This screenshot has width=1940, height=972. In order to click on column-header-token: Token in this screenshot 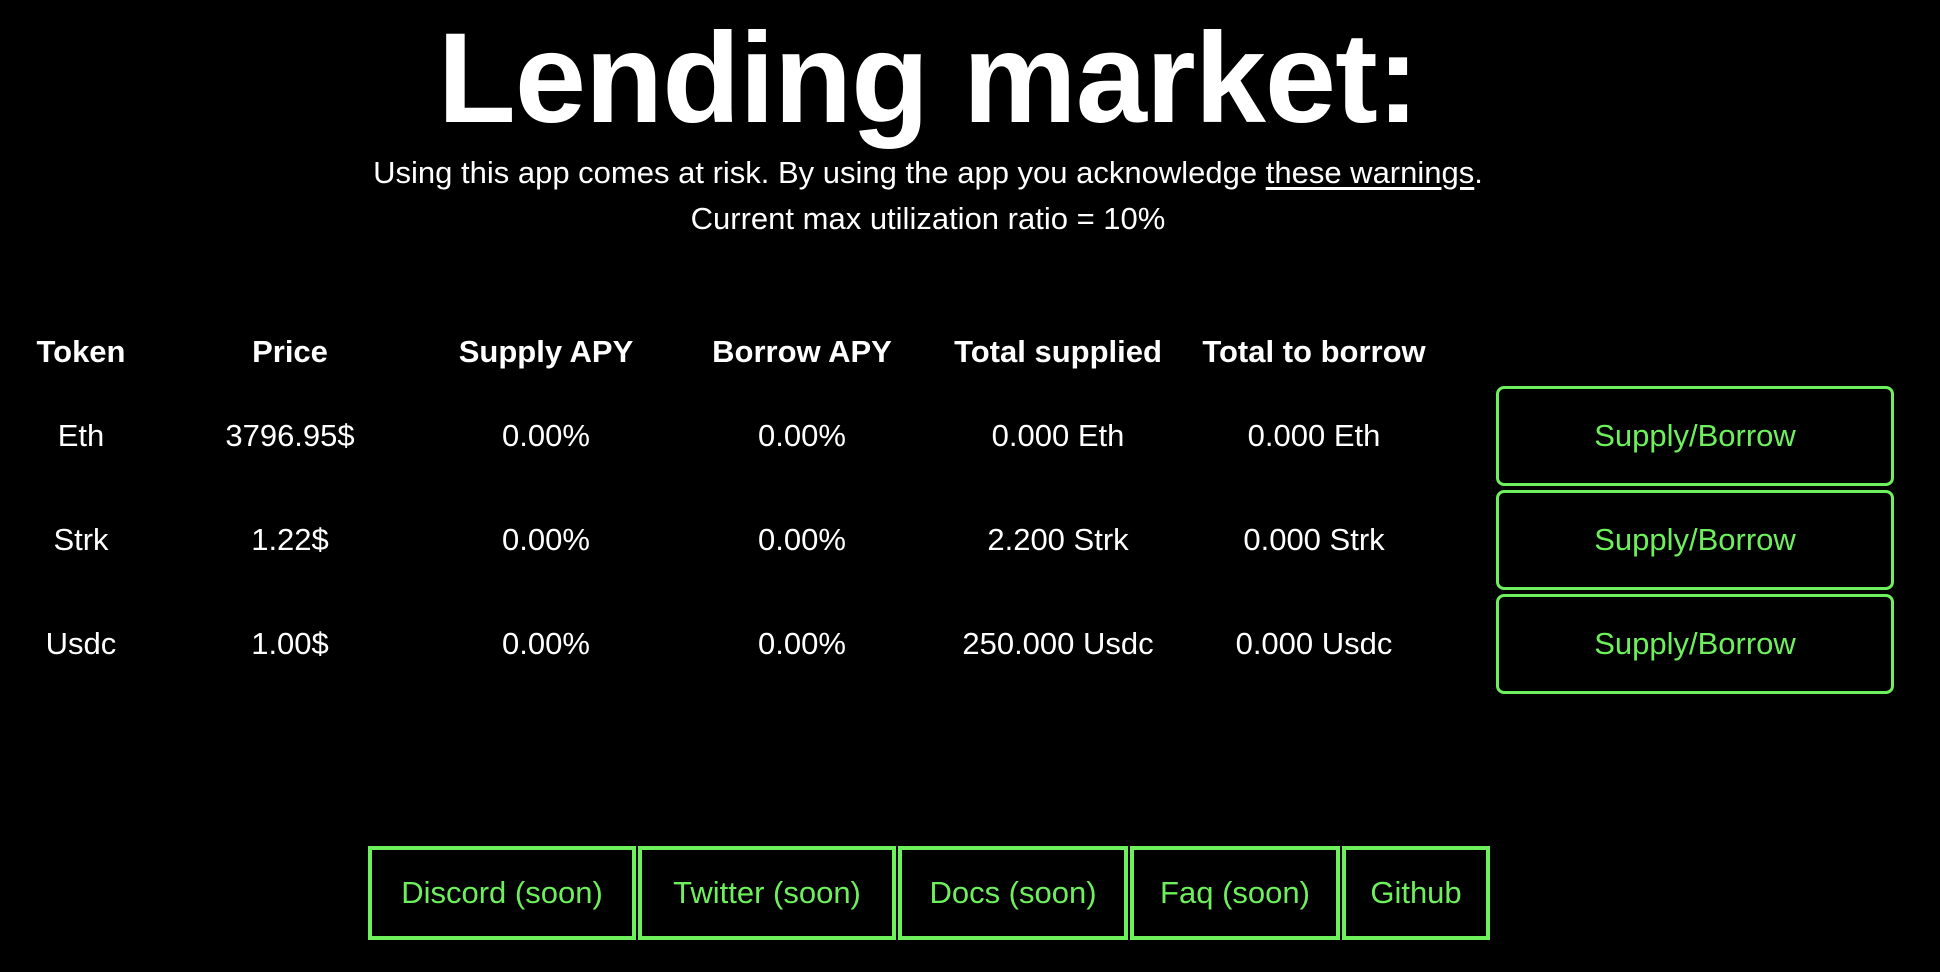, I will do `click(81, 351)`.